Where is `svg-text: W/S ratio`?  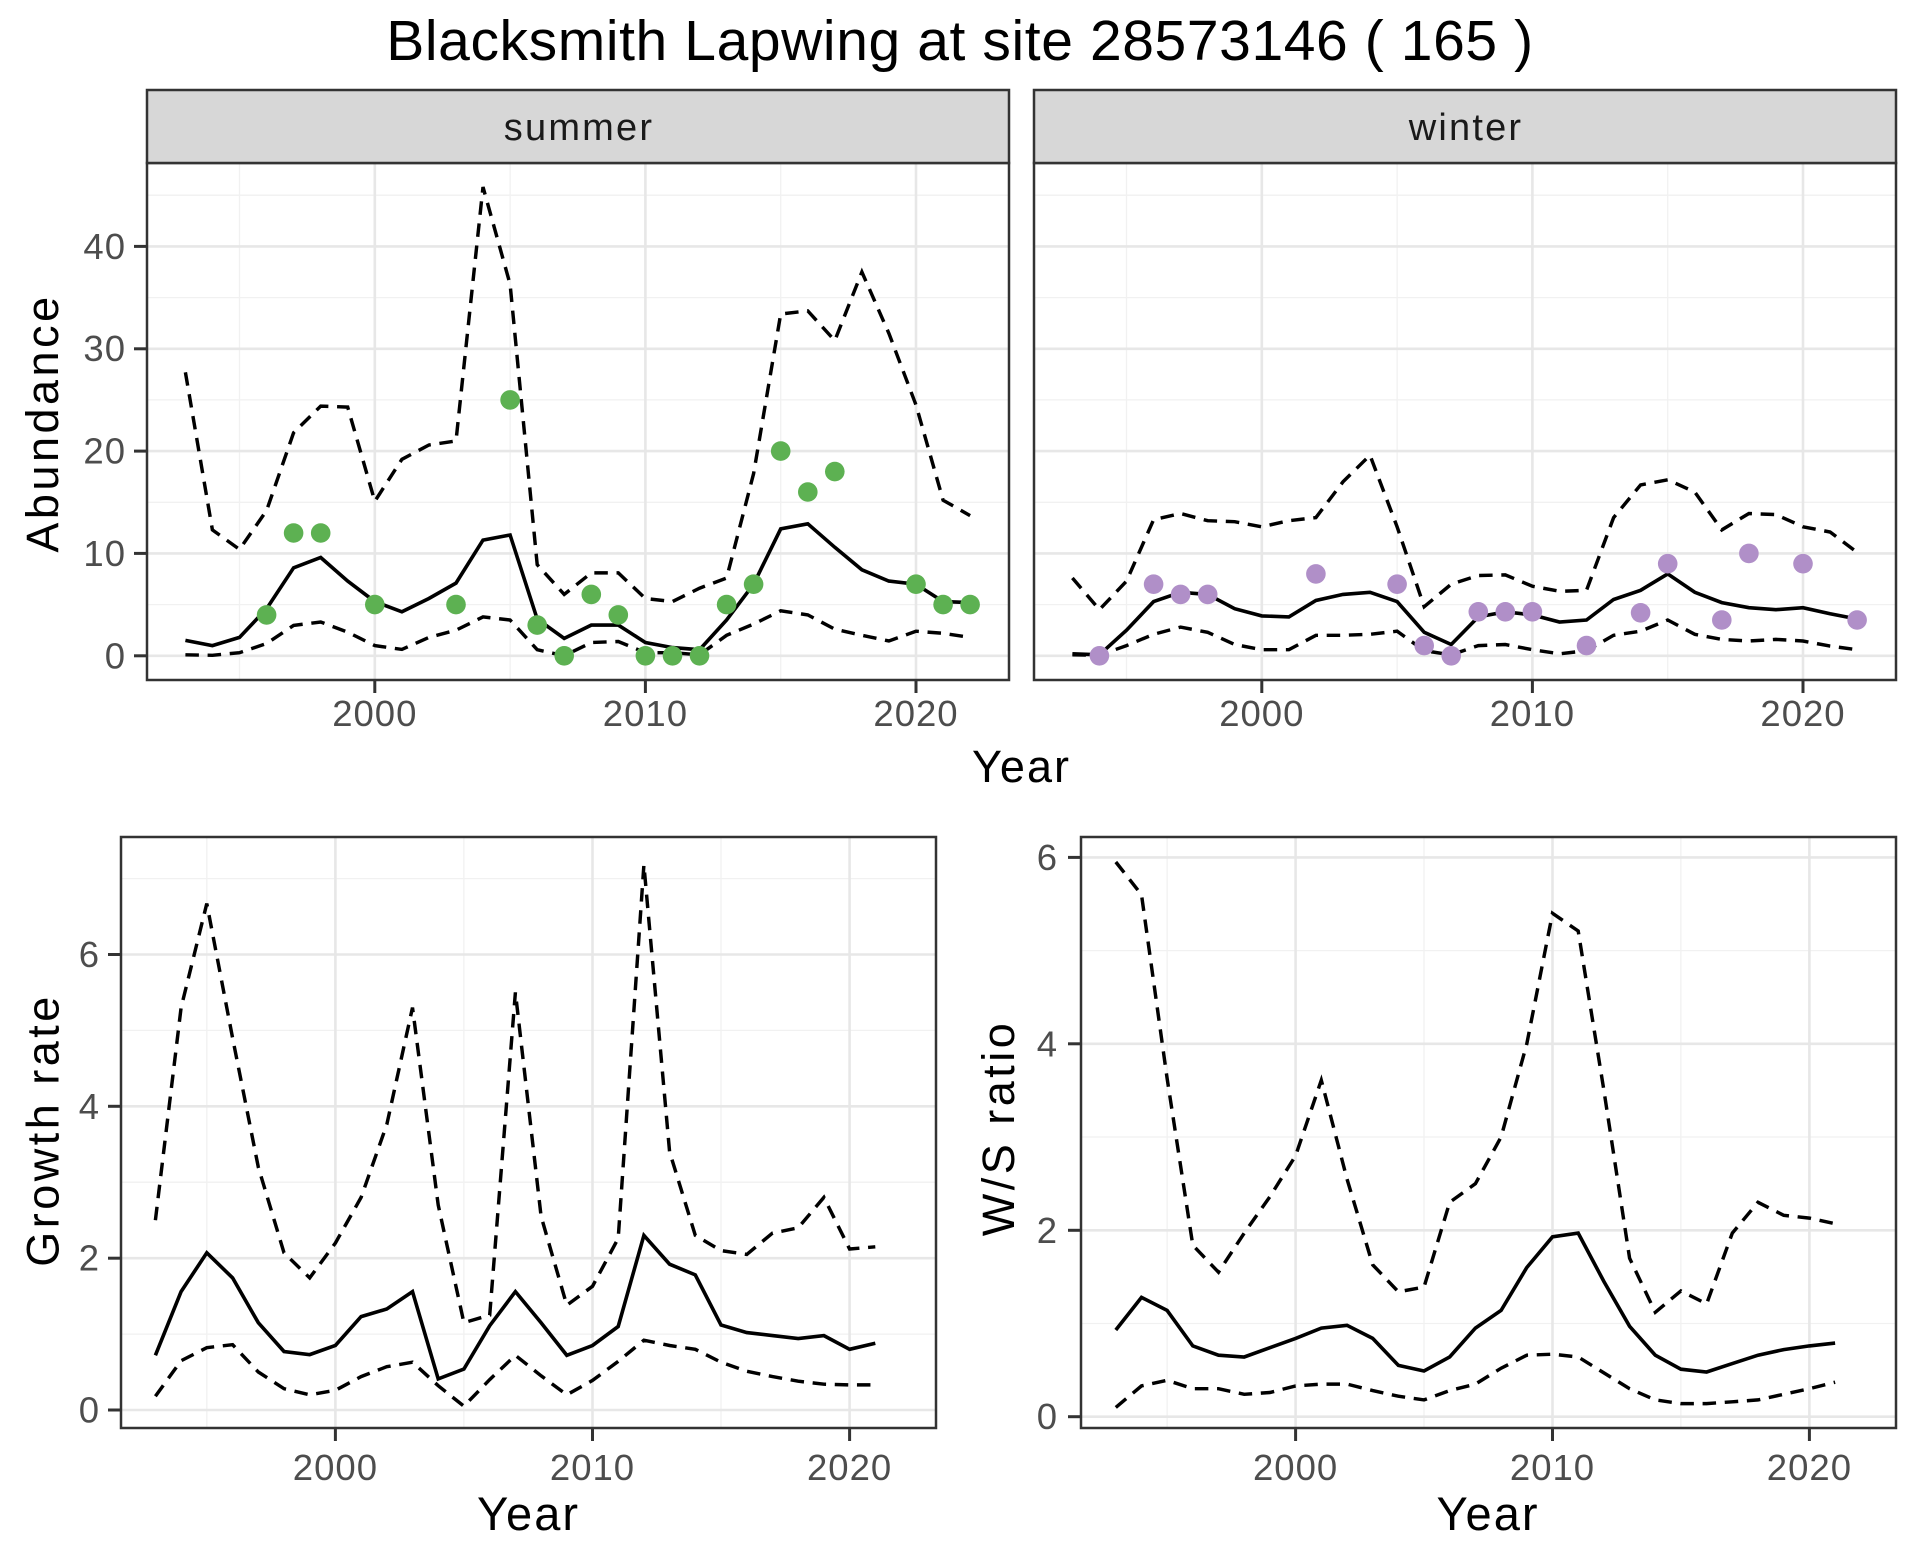
svg-text: W/S ratio is located at coordinates (998, 1128).